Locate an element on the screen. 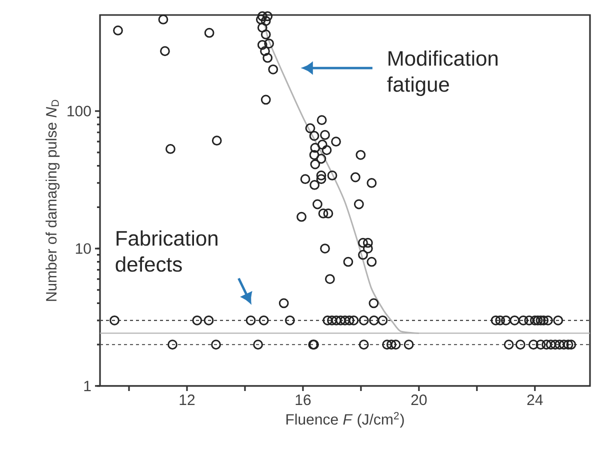 This screenshot has width=595, height=458. annotation: Fabrication defects is located at coordinates (167, 251).